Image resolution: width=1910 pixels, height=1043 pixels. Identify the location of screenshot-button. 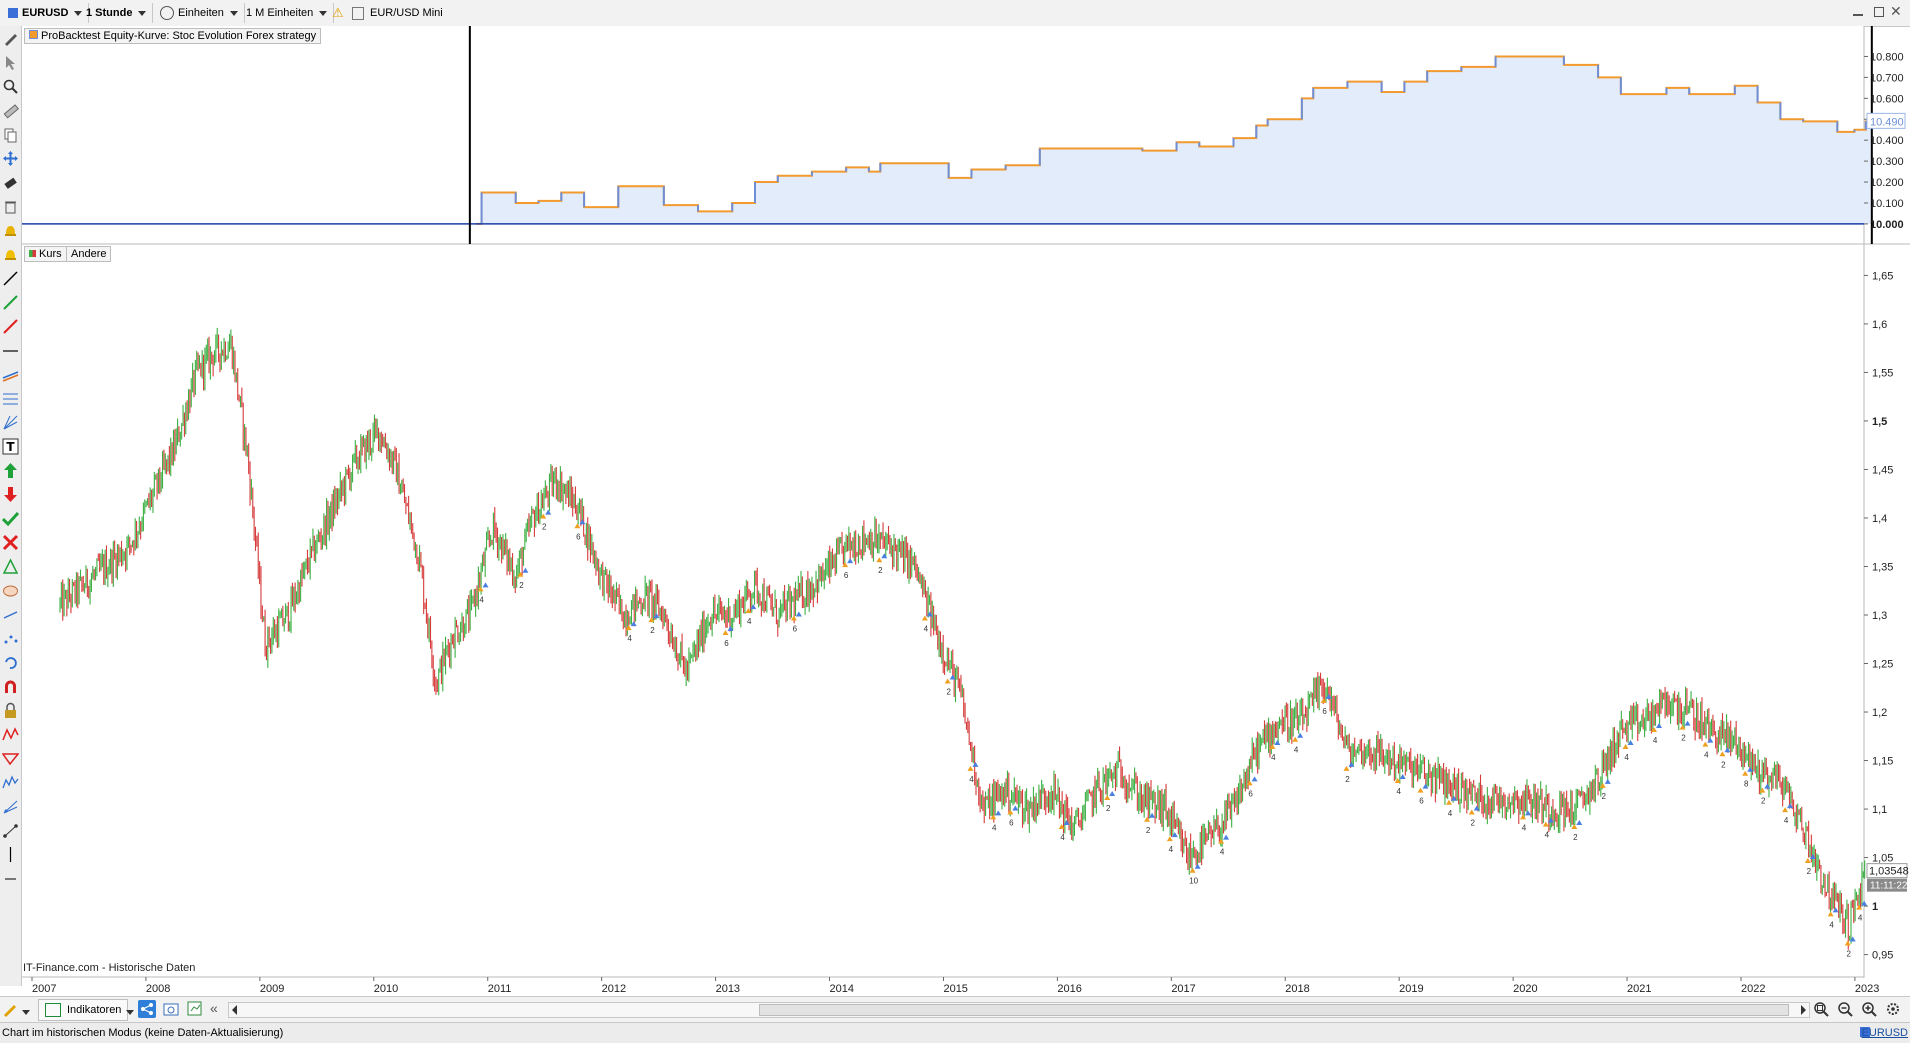
(171, 1009).